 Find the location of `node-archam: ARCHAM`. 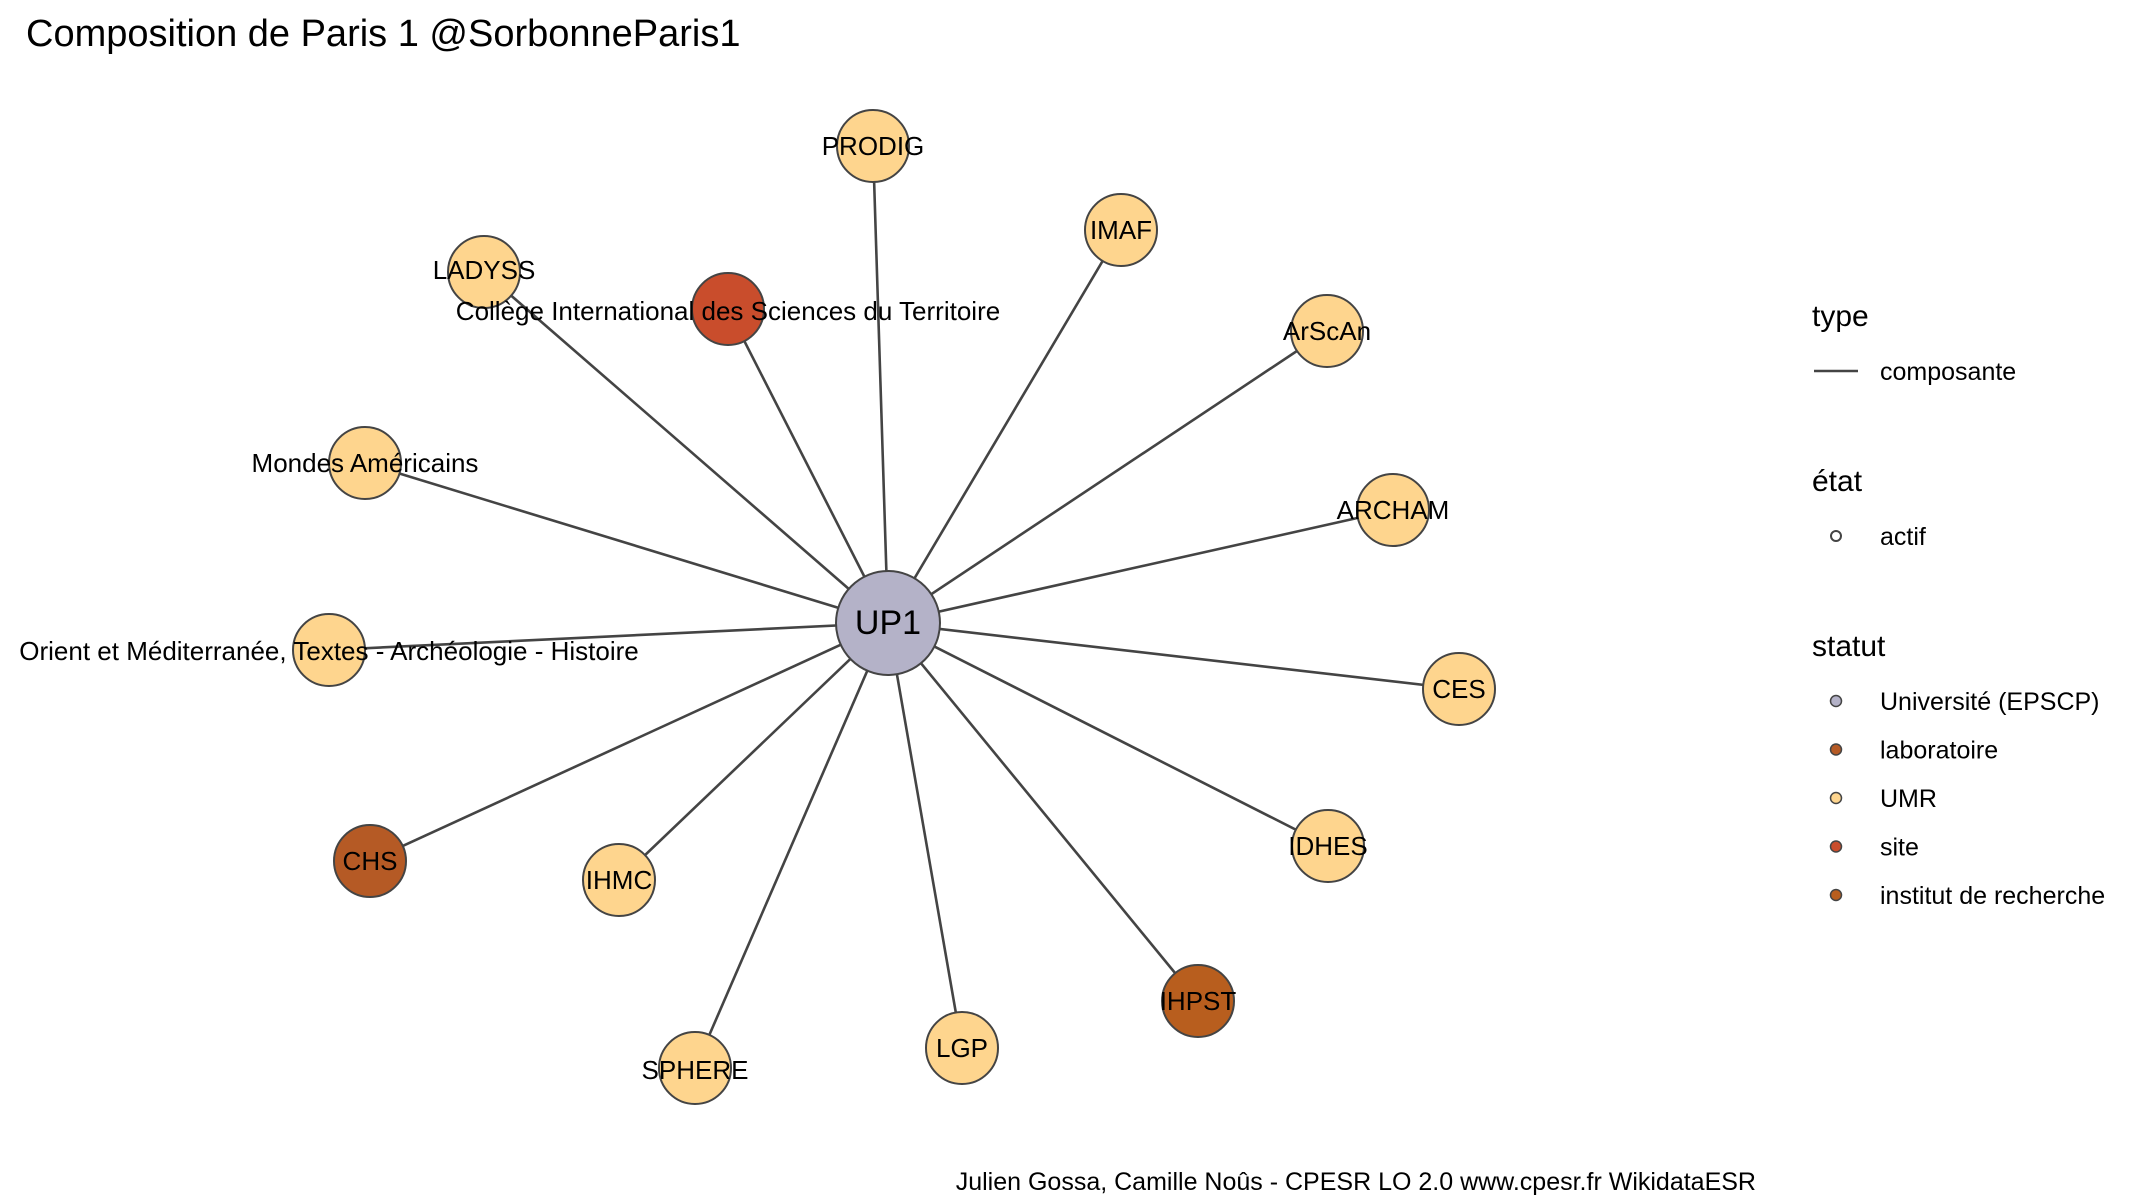

node-archam: ARCHAM is located at coordinates (1393, 510).